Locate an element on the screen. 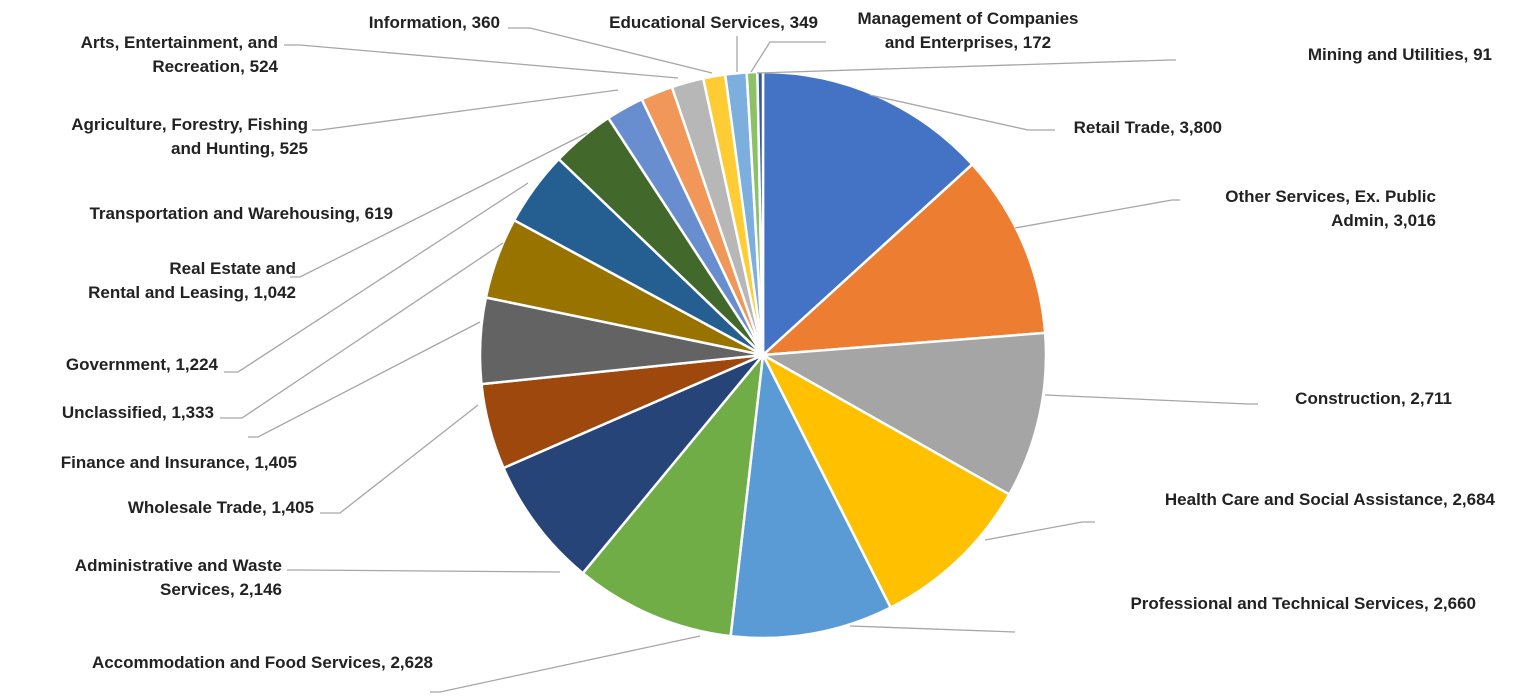  pie-slice-professional-and-technical-services is located at coordinates (811, 495).